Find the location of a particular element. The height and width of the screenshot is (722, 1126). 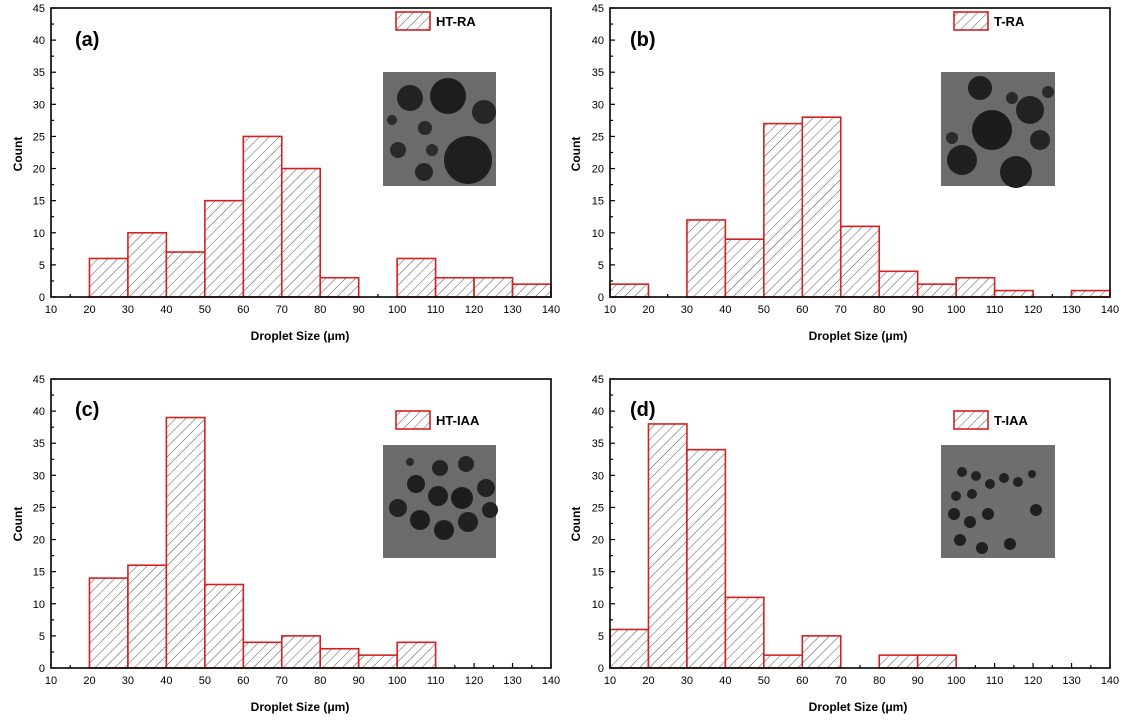

y-tick-label: 35 is located at coordinates (598, 444).